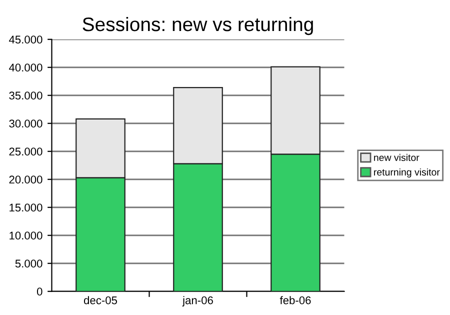 Image resolution: width=450 pixels, height=315 pixels. What do you see at coordinates (26, 236) in the screenshot?
I see `y-tick-label: 10.000` at bounding box center [26, 236].